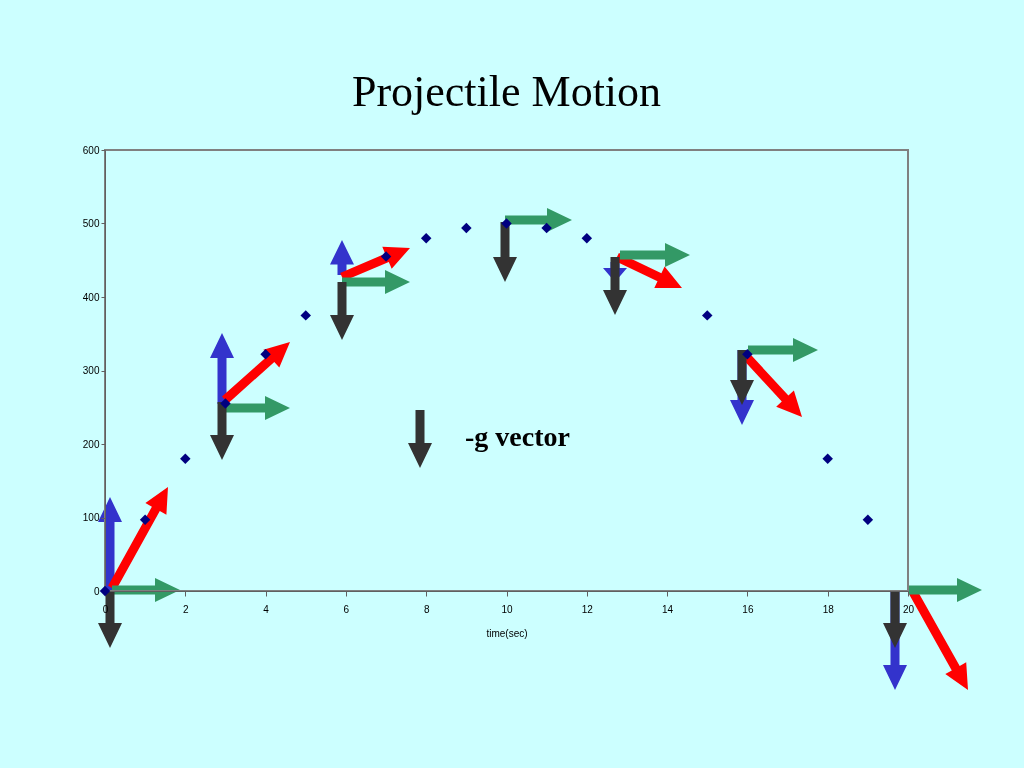 The height and width of the screenshot is (768, 1024). I want to click on y-tick-label: 200, so click(91, 444).